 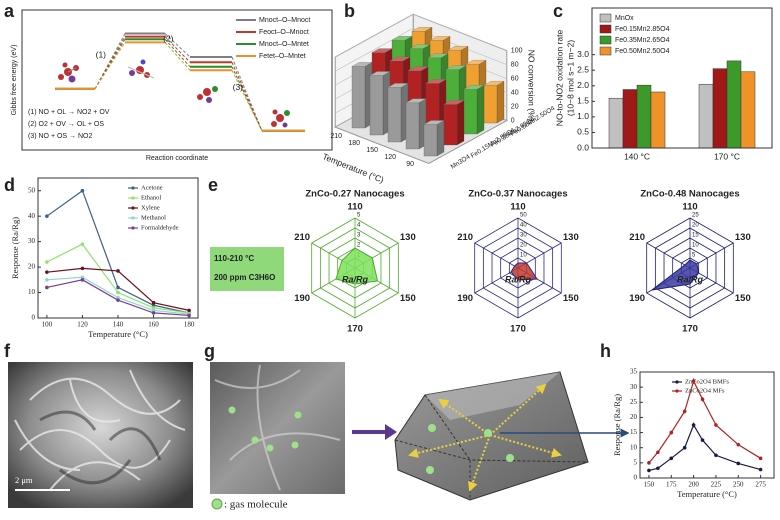 I want to click on x-tick-label: 275, so click(x=760, y=485).